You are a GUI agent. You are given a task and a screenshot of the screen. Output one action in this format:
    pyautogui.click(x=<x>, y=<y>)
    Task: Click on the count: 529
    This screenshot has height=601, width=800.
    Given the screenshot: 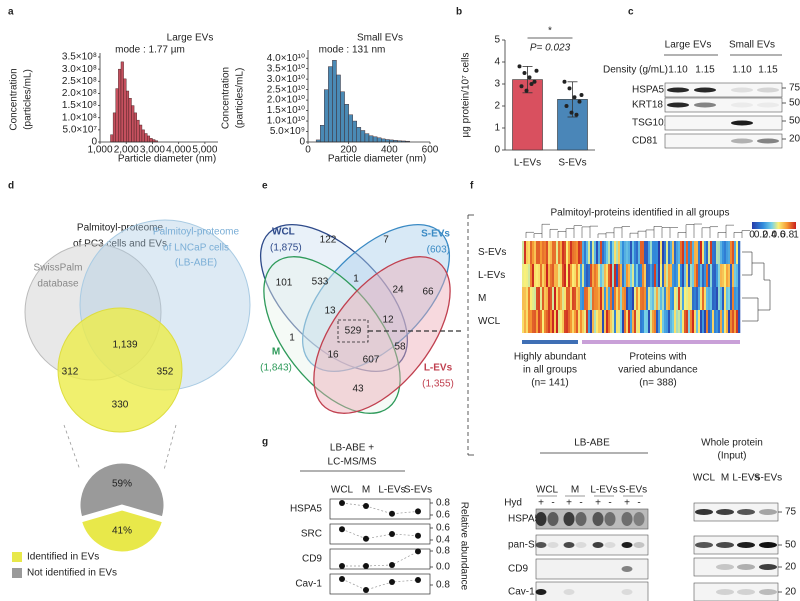 What is the action you would take?
    pyautogui.click(x=353, y=331)
    